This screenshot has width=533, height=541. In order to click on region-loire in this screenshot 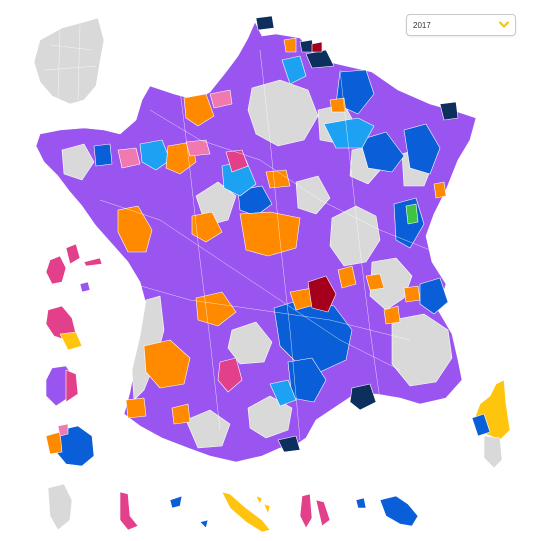, I will do `click(135, 229)`.